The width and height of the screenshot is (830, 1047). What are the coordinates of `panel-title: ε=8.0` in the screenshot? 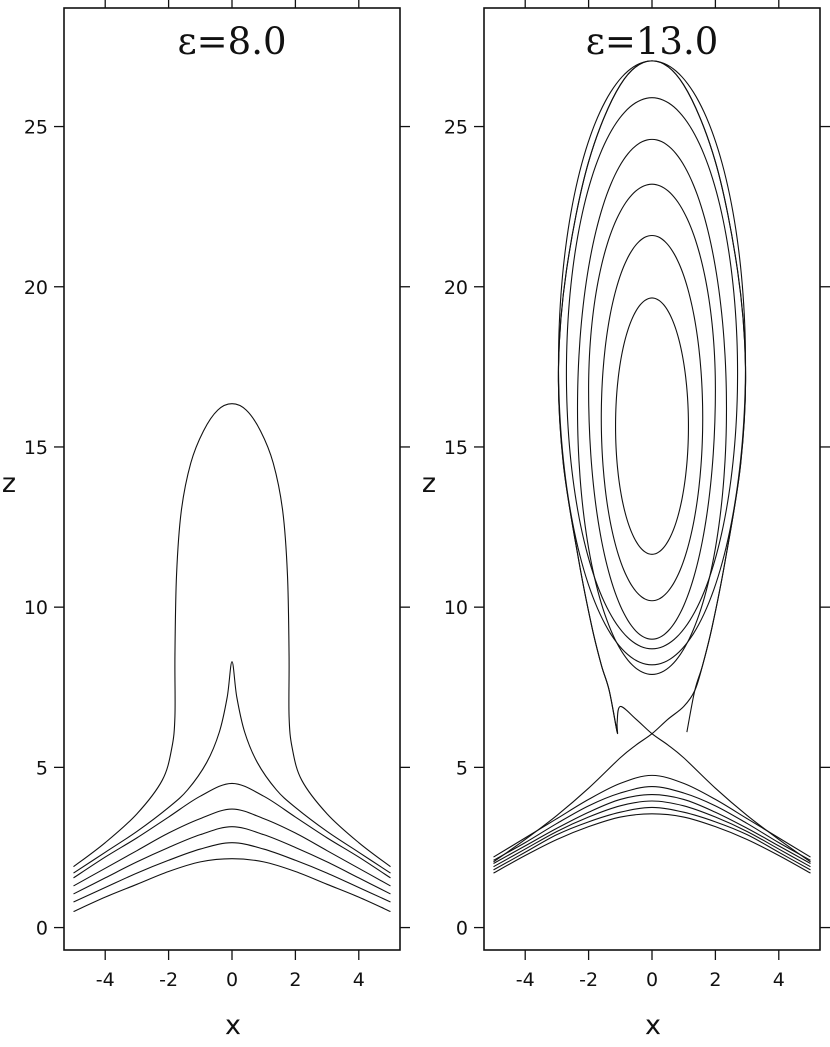 It's located at (231, 41).